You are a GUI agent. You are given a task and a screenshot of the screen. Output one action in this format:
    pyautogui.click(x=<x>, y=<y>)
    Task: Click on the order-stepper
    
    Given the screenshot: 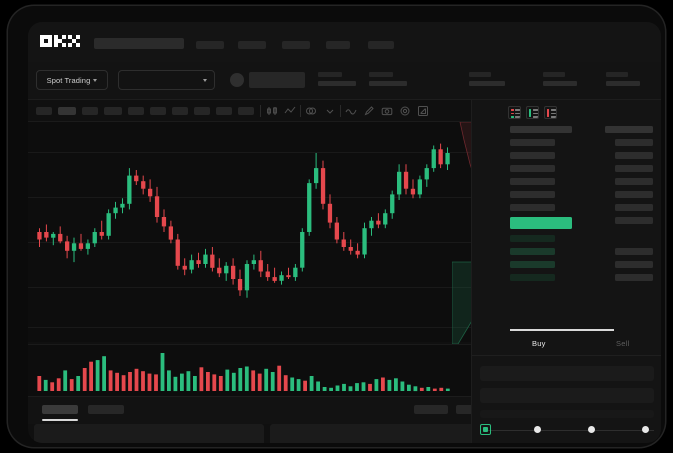 What is the action you would take?
    pyautogui.click(x=567, y=430)
    